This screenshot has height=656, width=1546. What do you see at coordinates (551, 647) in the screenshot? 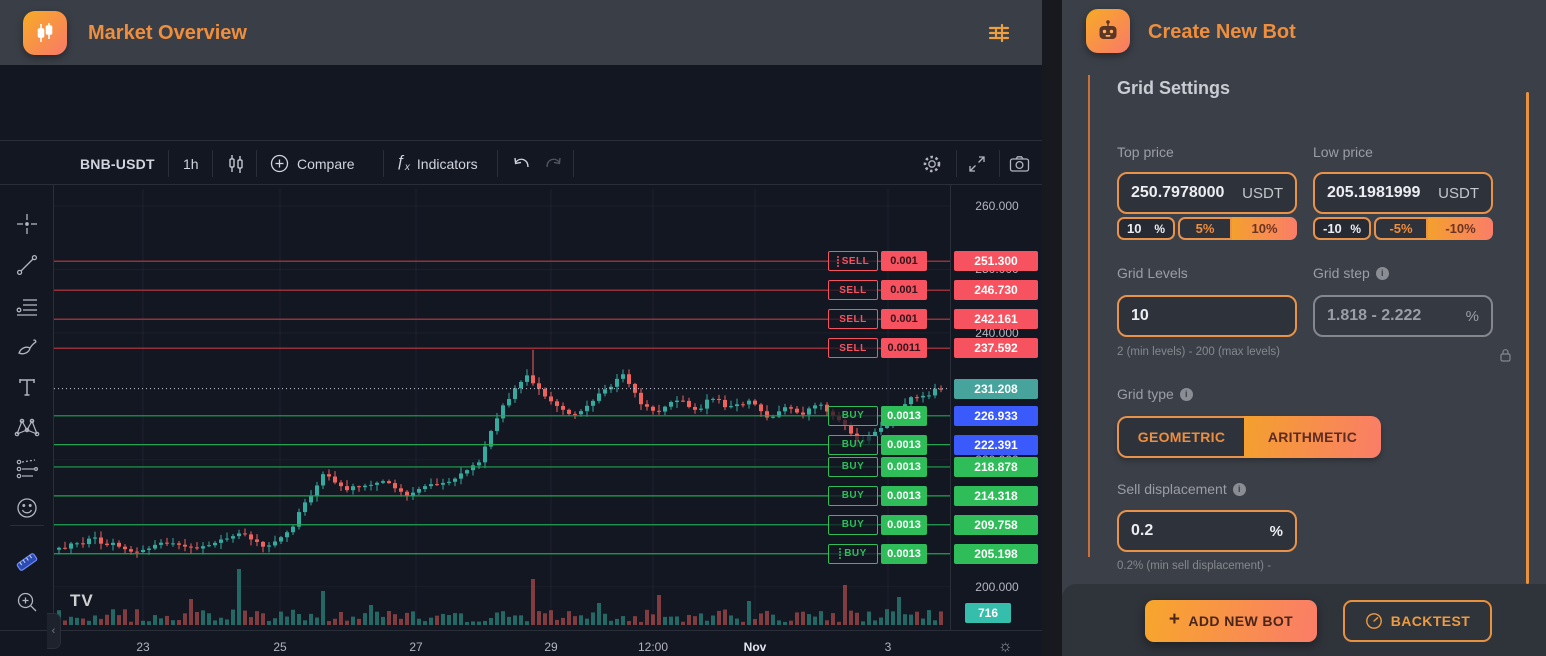
I see `time-axis-label: 29` at bounding box center [551, 647].